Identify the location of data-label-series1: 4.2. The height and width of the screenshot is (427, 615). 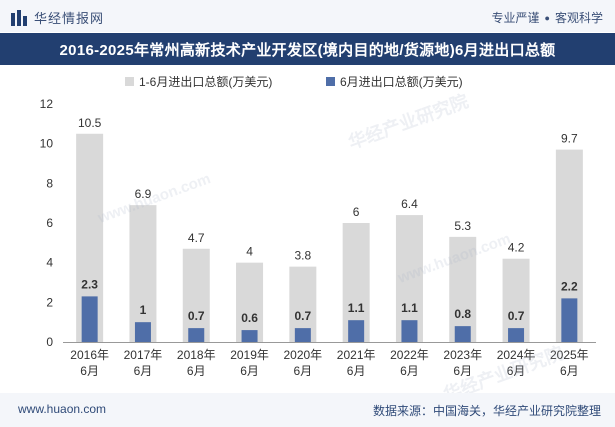
(516, 248).